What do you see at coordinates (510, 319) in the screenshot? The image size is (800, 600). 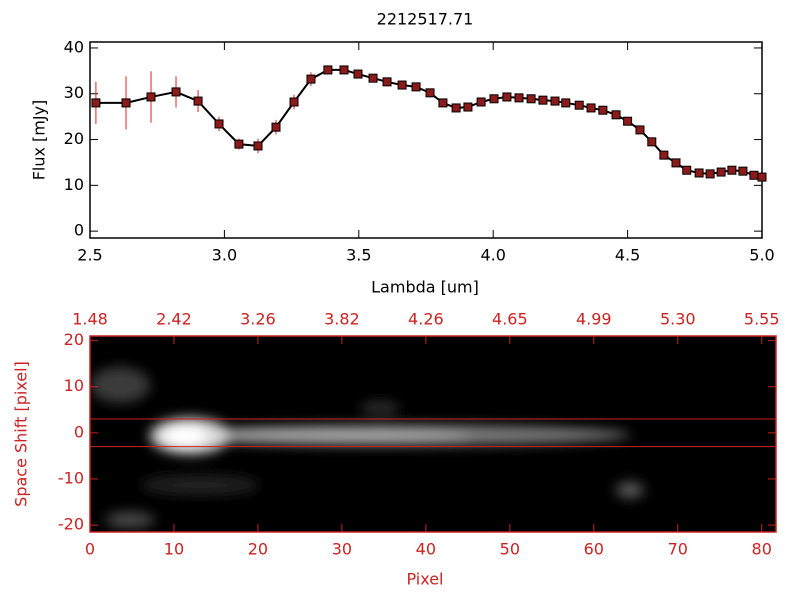 I see `x2-tick-label: 4.65` at bounding box center [510, 319].